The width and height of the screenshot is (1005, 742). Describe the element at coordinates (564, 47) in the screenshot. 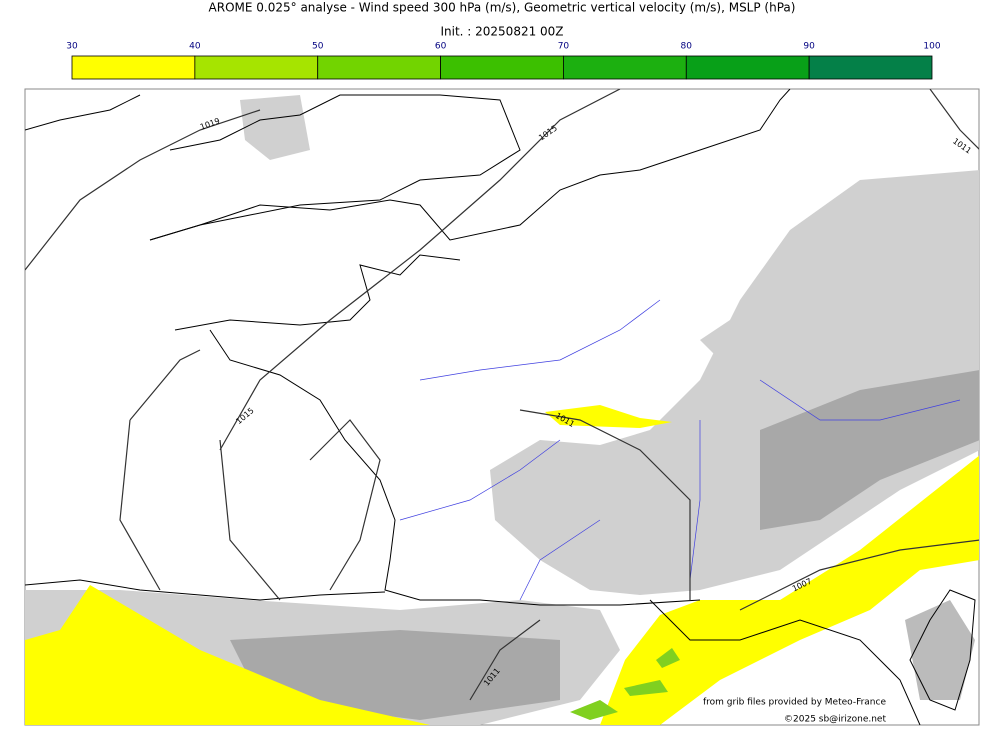

I see `colorbar-tick-label: 70` at that location.